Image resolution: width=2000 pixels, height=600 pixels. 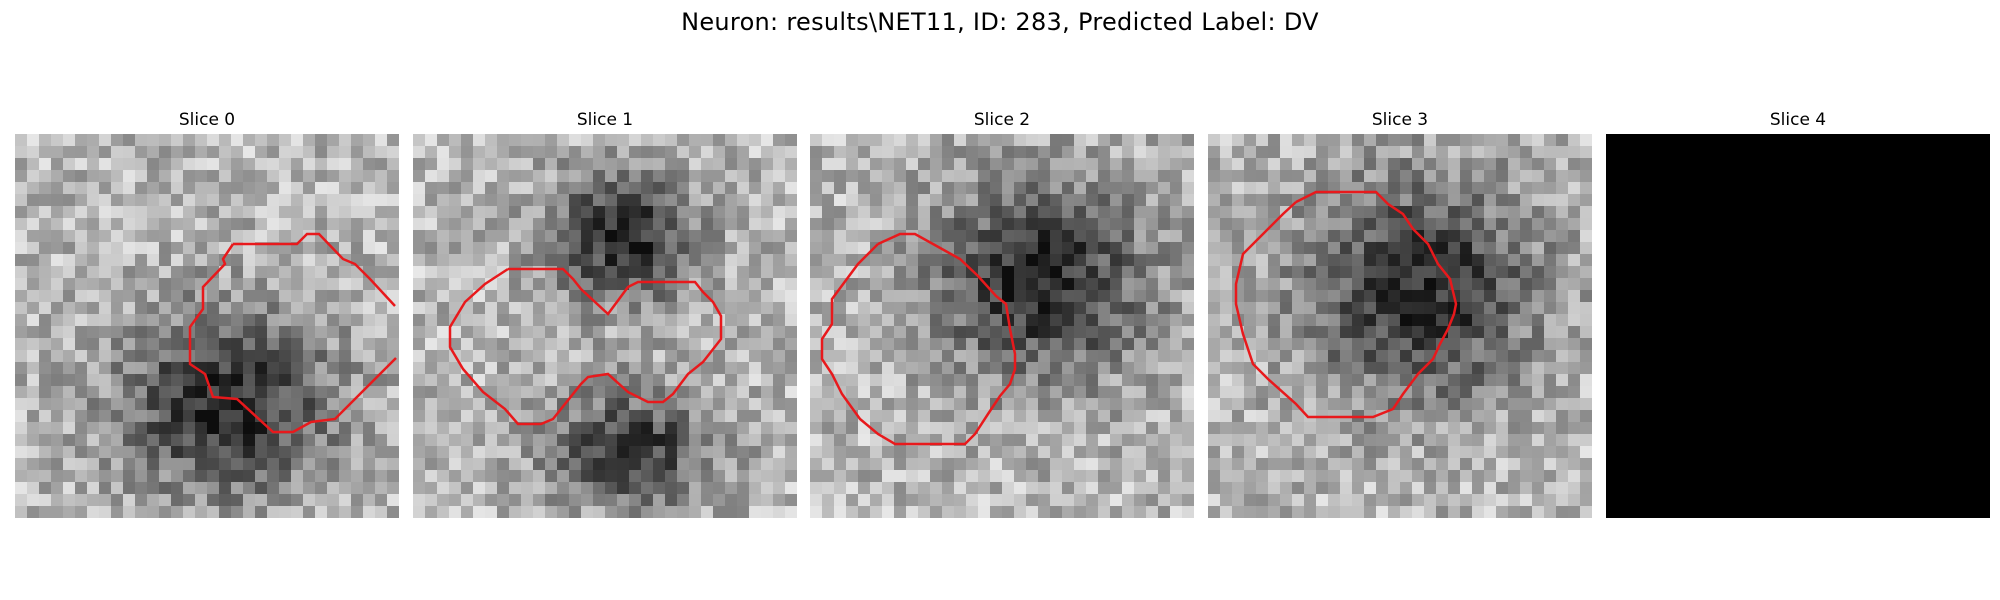 I want to click on panel-title: Slice 2, so click(x=1002, y=120).